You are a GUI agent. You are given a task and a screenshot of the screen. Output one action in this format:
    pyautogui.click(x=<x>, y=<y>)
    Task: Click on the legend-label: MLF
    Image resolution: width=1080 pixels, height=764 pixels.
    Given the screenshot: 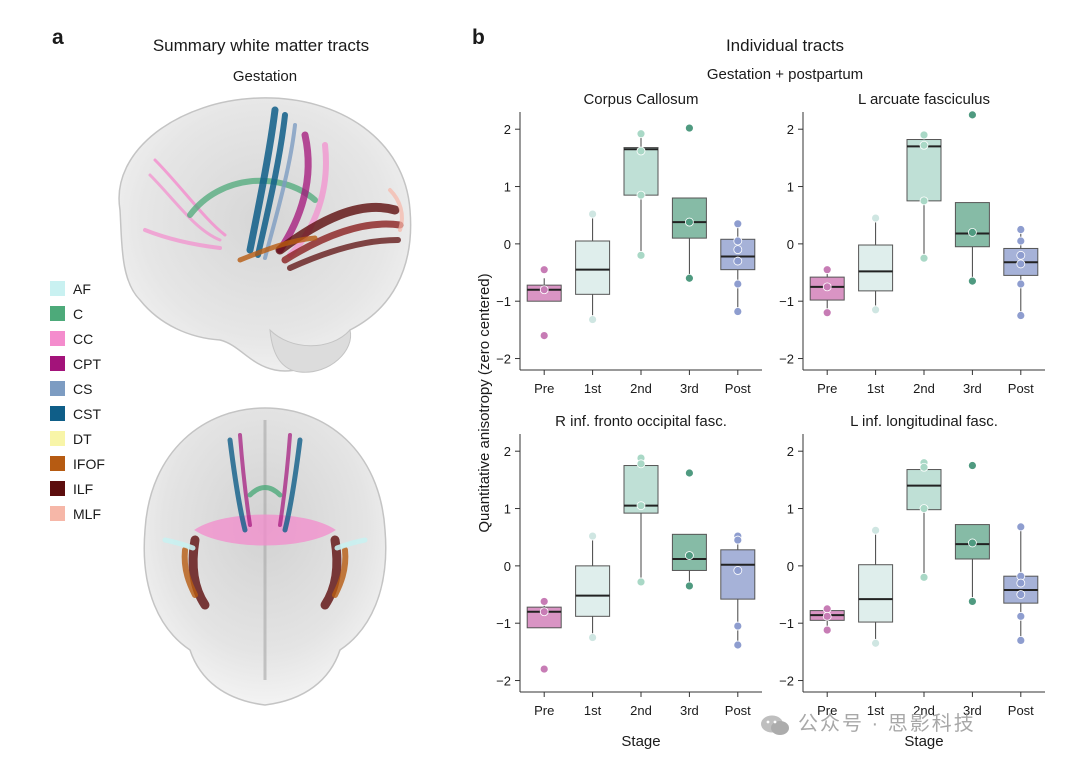 What is the action you would take?
    pyautogui.click(x=87, y=513)
    